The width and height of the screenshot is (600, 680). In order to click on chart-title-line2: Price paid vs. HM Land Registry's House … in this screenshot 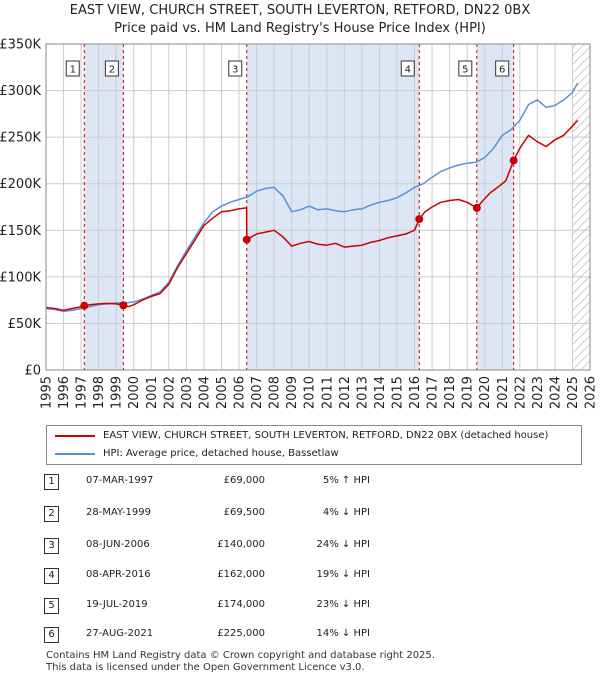, I will do `click(300, 28)`.